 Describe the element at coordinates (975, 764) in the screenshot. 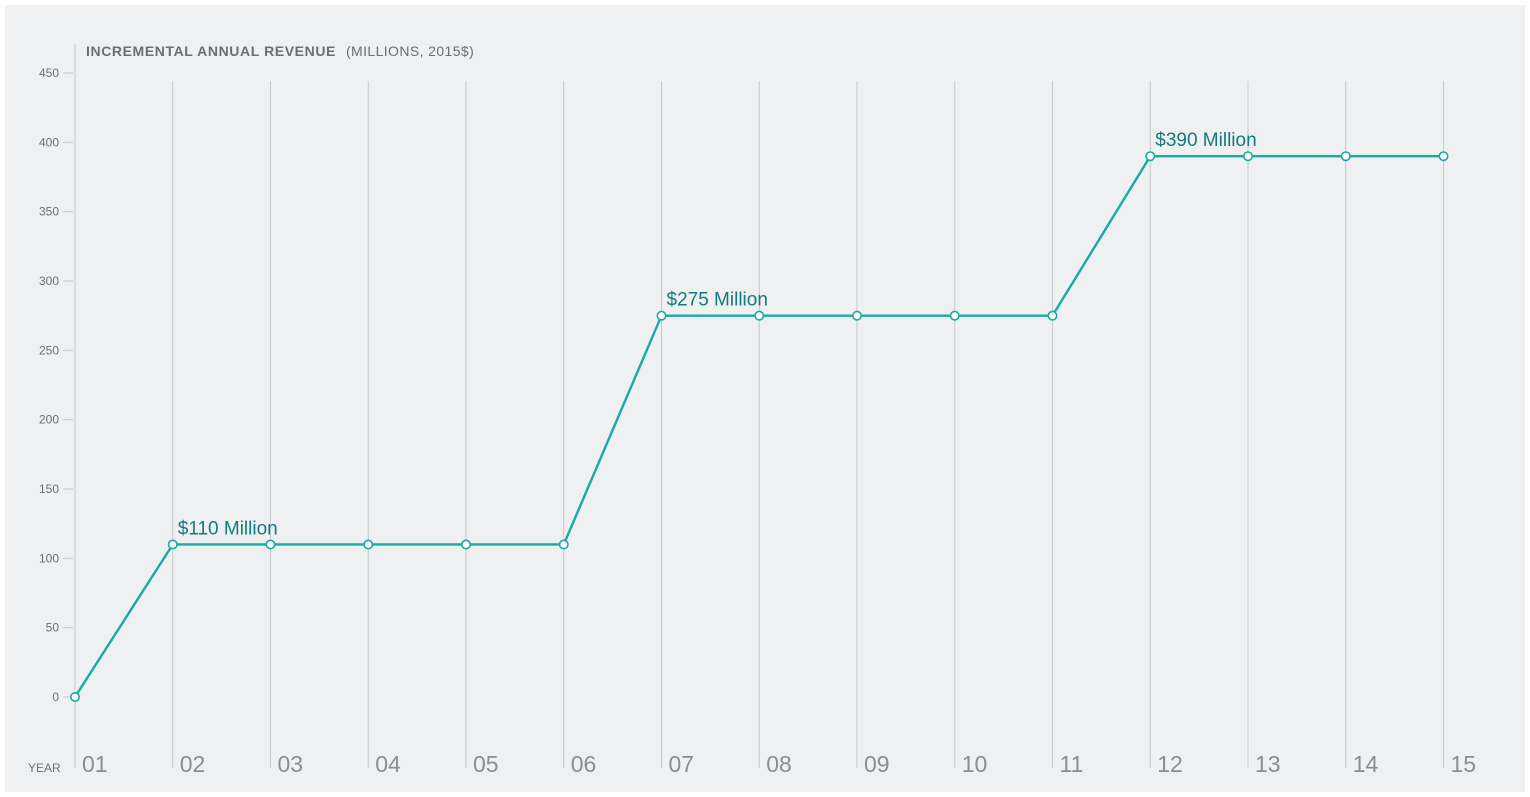

I see `x-tick-label-10: 10` at that location.